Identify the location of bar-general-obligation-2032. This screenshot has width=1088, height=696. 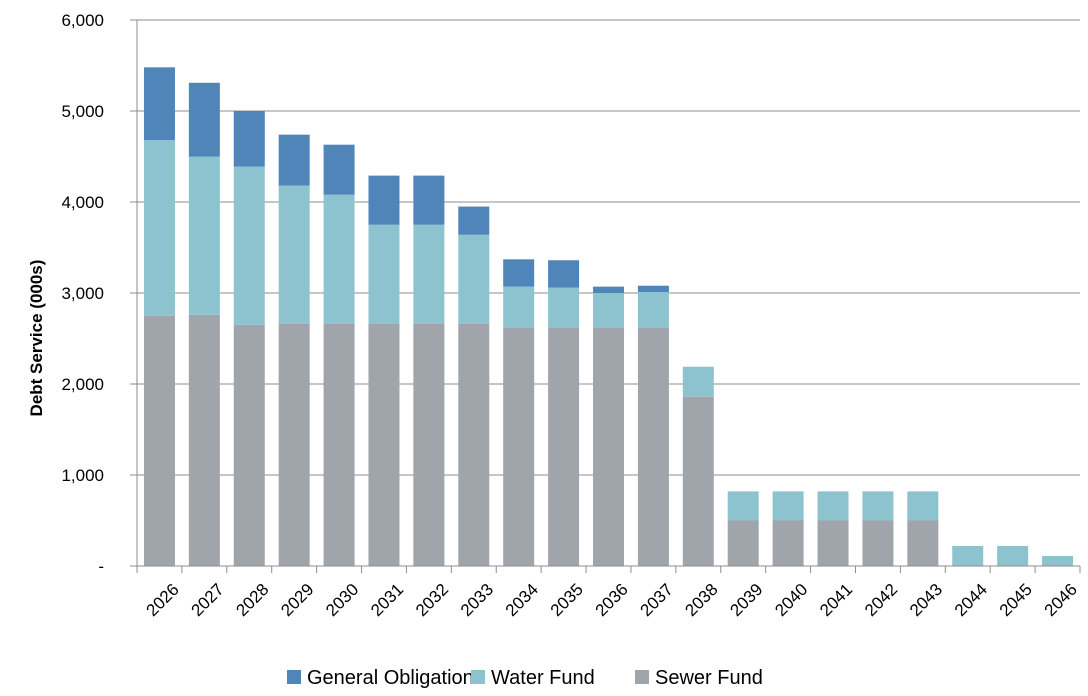
(429, 200).